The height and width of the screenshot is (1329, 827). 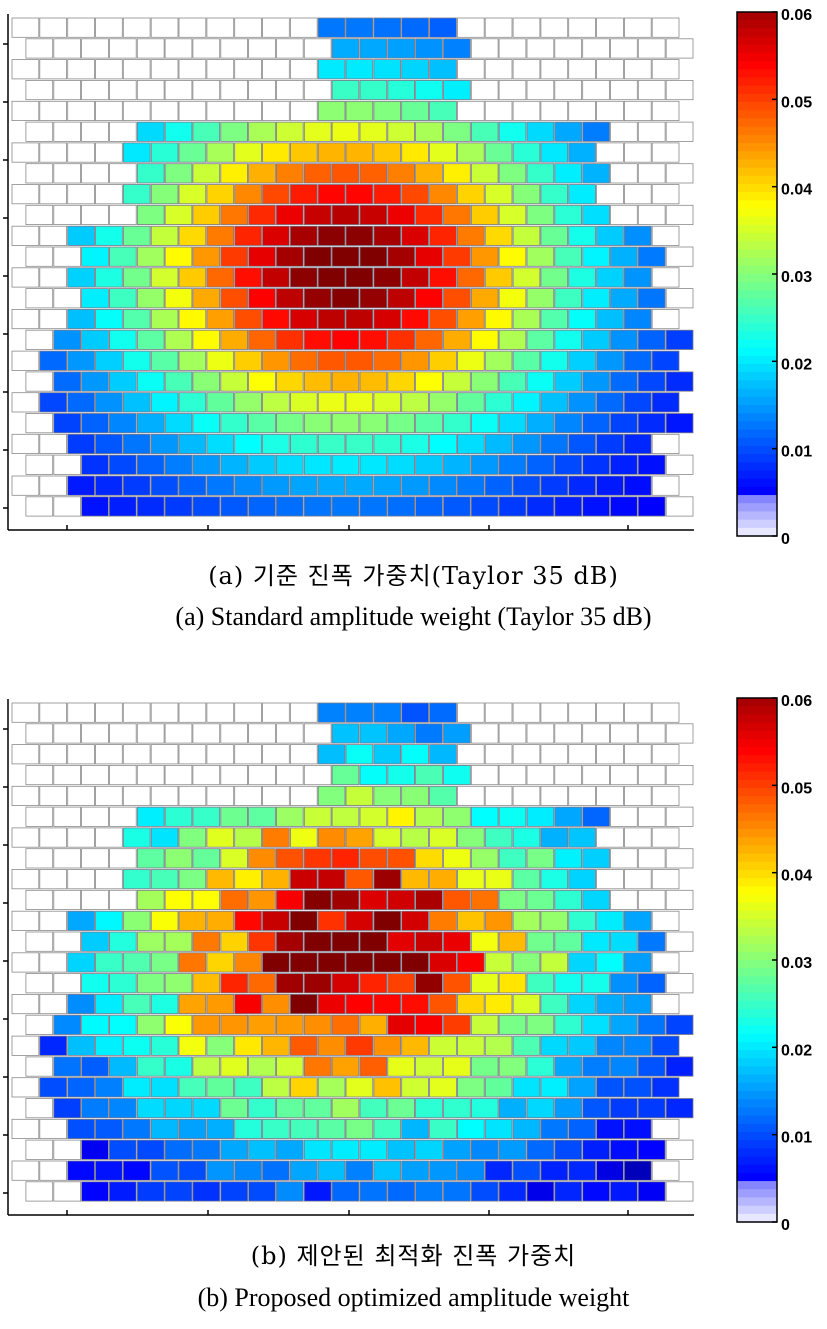 I want to click on colorbar-tick-label: 0.06, so click(x=796, y=701).